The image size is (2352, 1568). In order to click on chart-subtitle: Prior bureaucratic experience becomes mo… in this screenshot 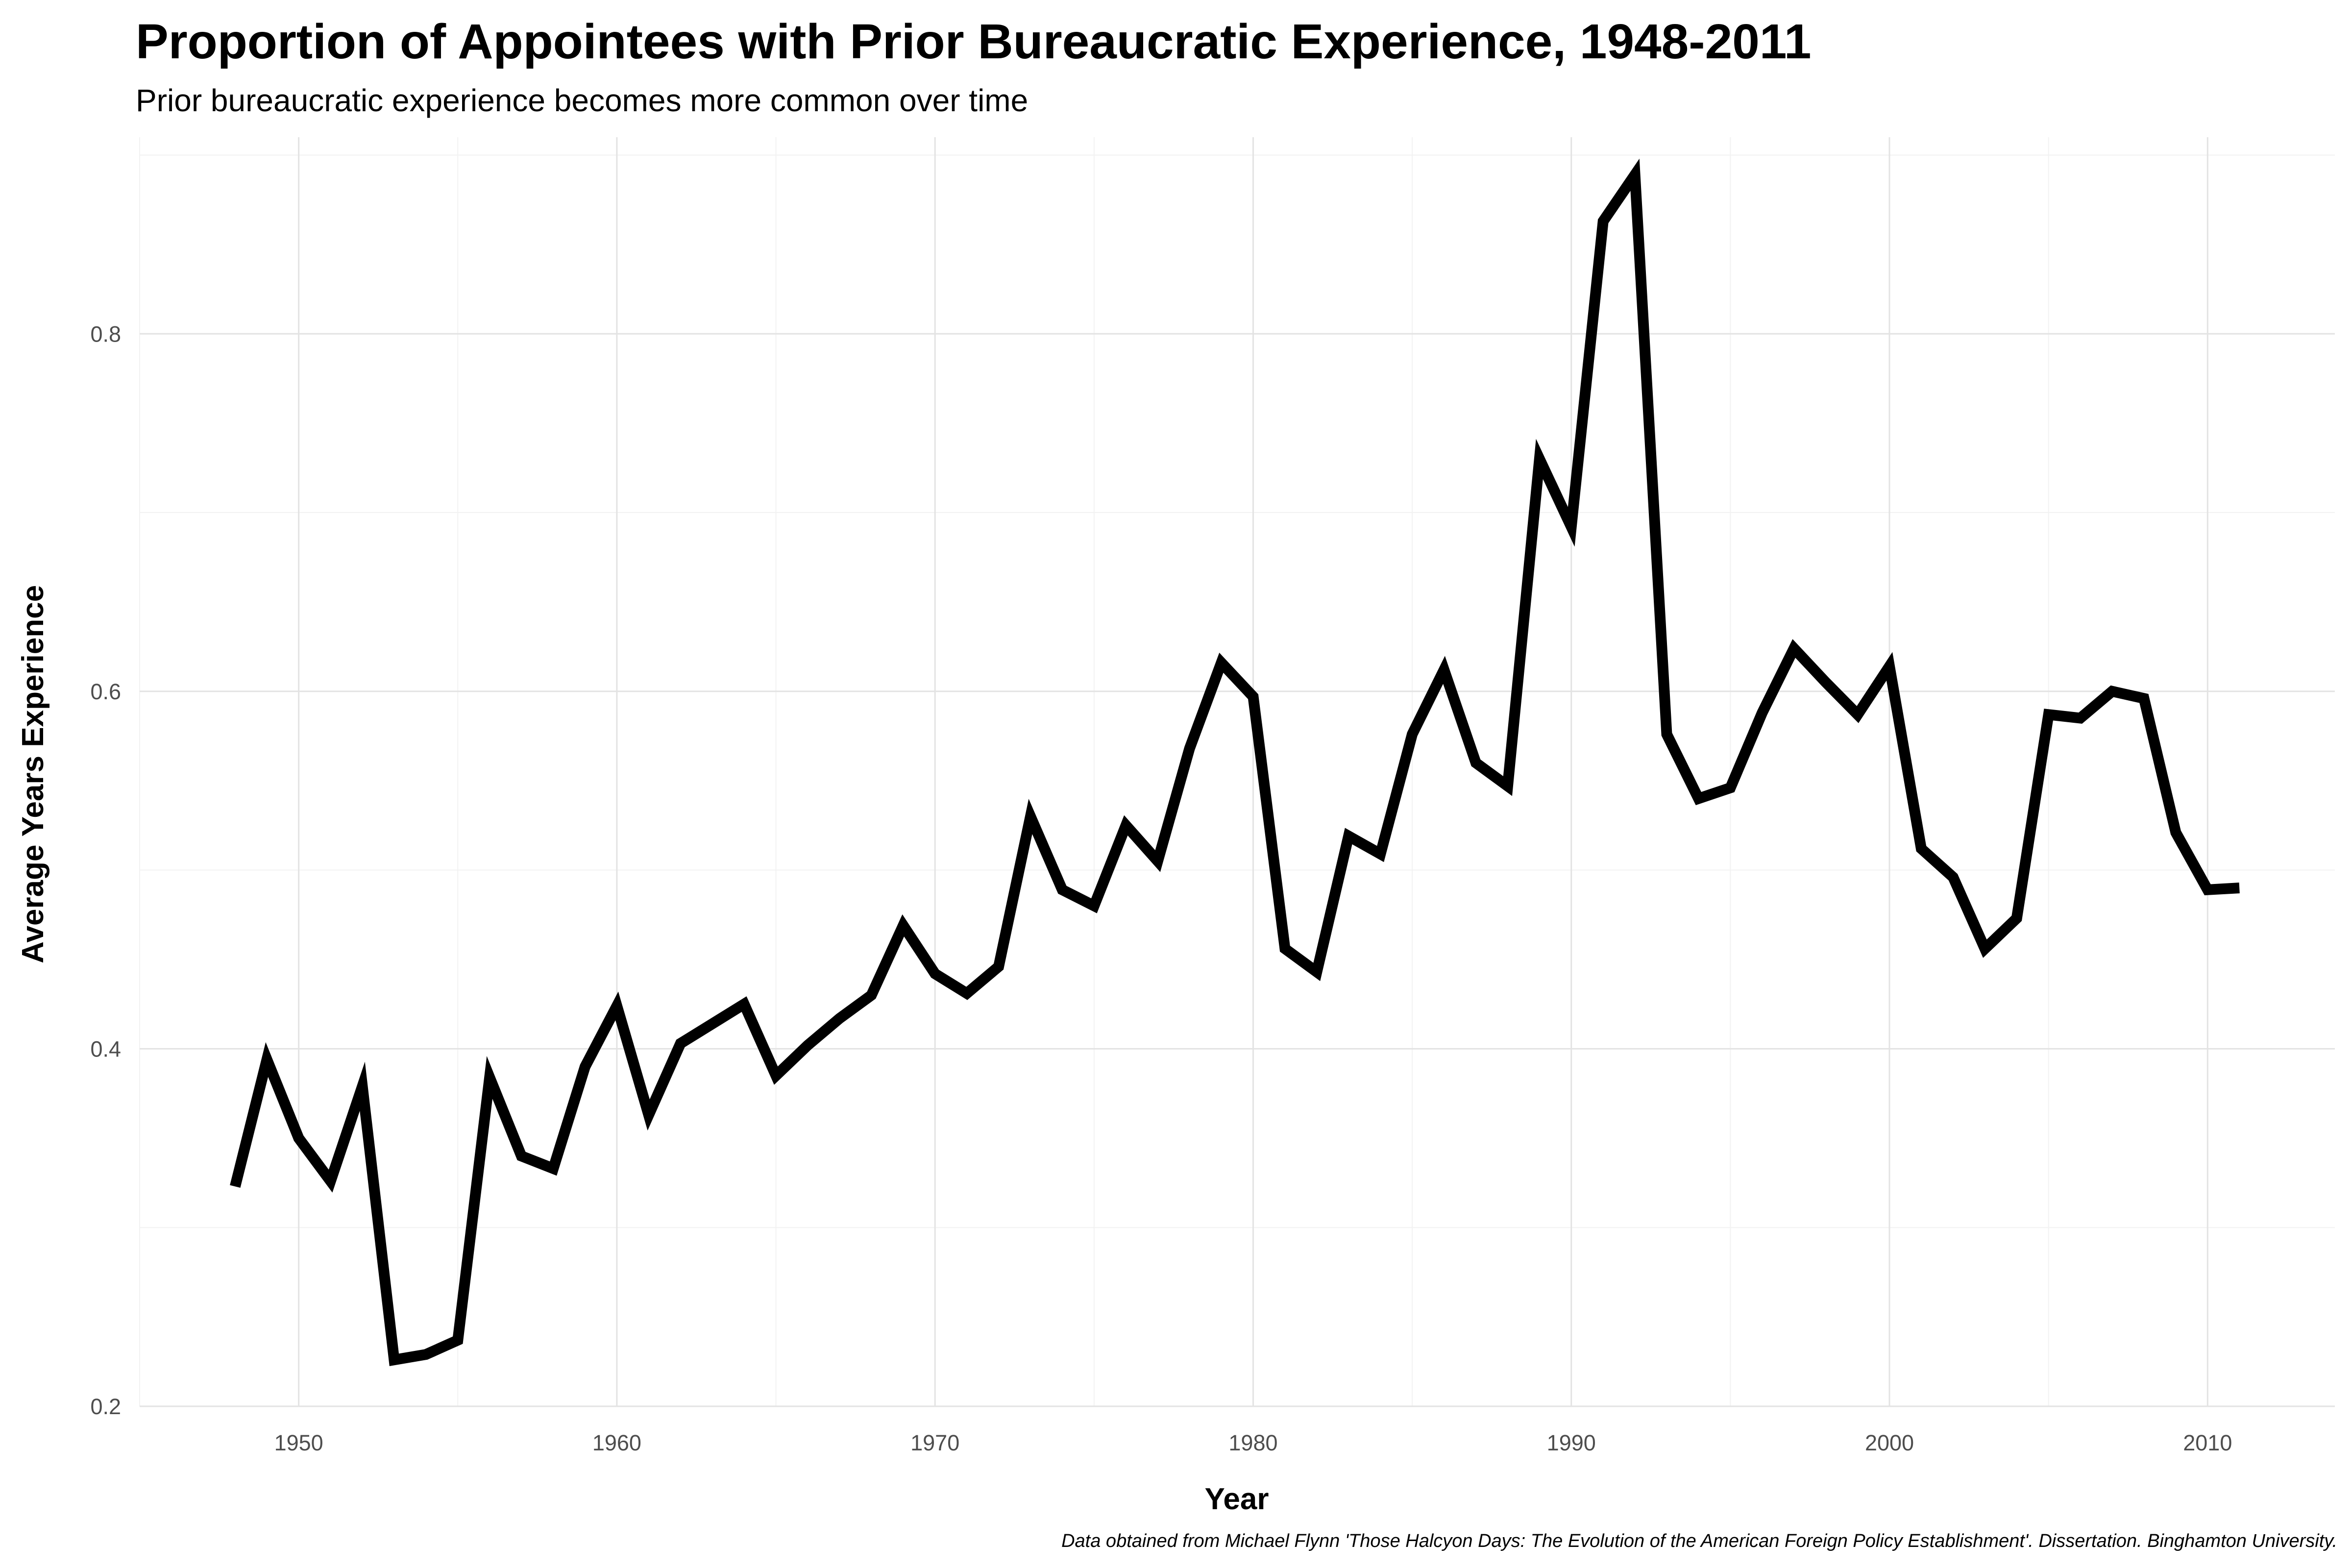, I will do `click(582, 100)`.